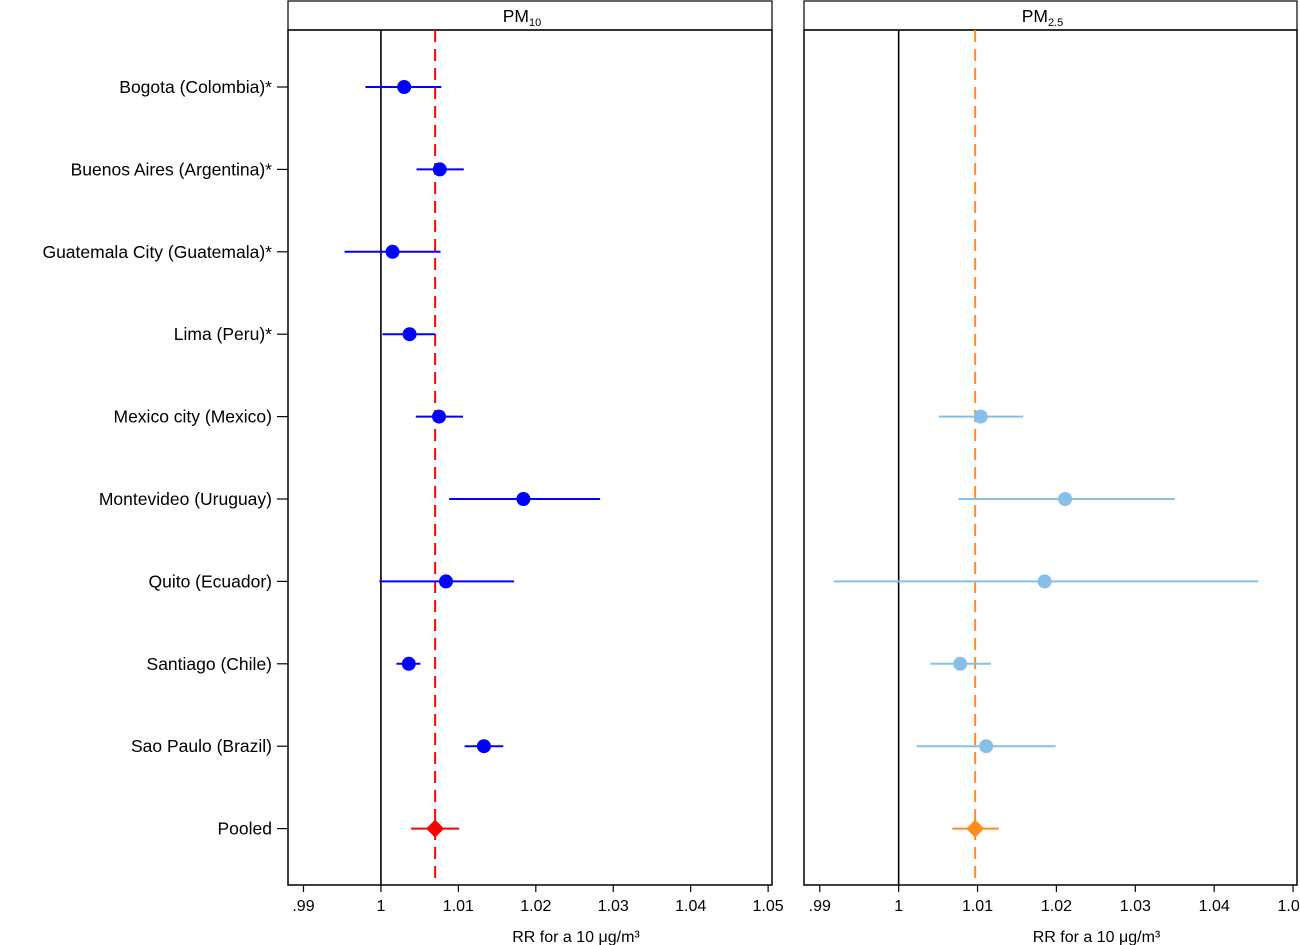  I want to click on category-label: Bogota (Colombia)*, so click(195, 87).